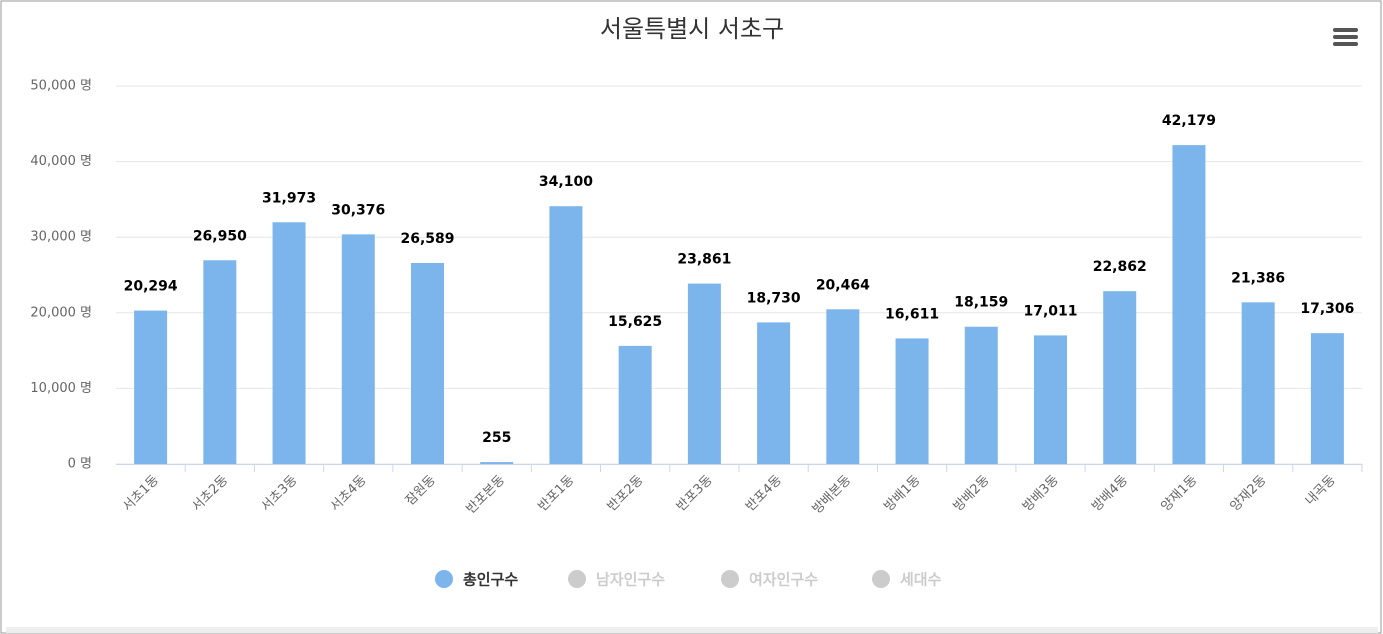 Image resolution: width=1383 pixels, height=634 pixels. I want to click on data-label: 17,306, so click(1327, 309).